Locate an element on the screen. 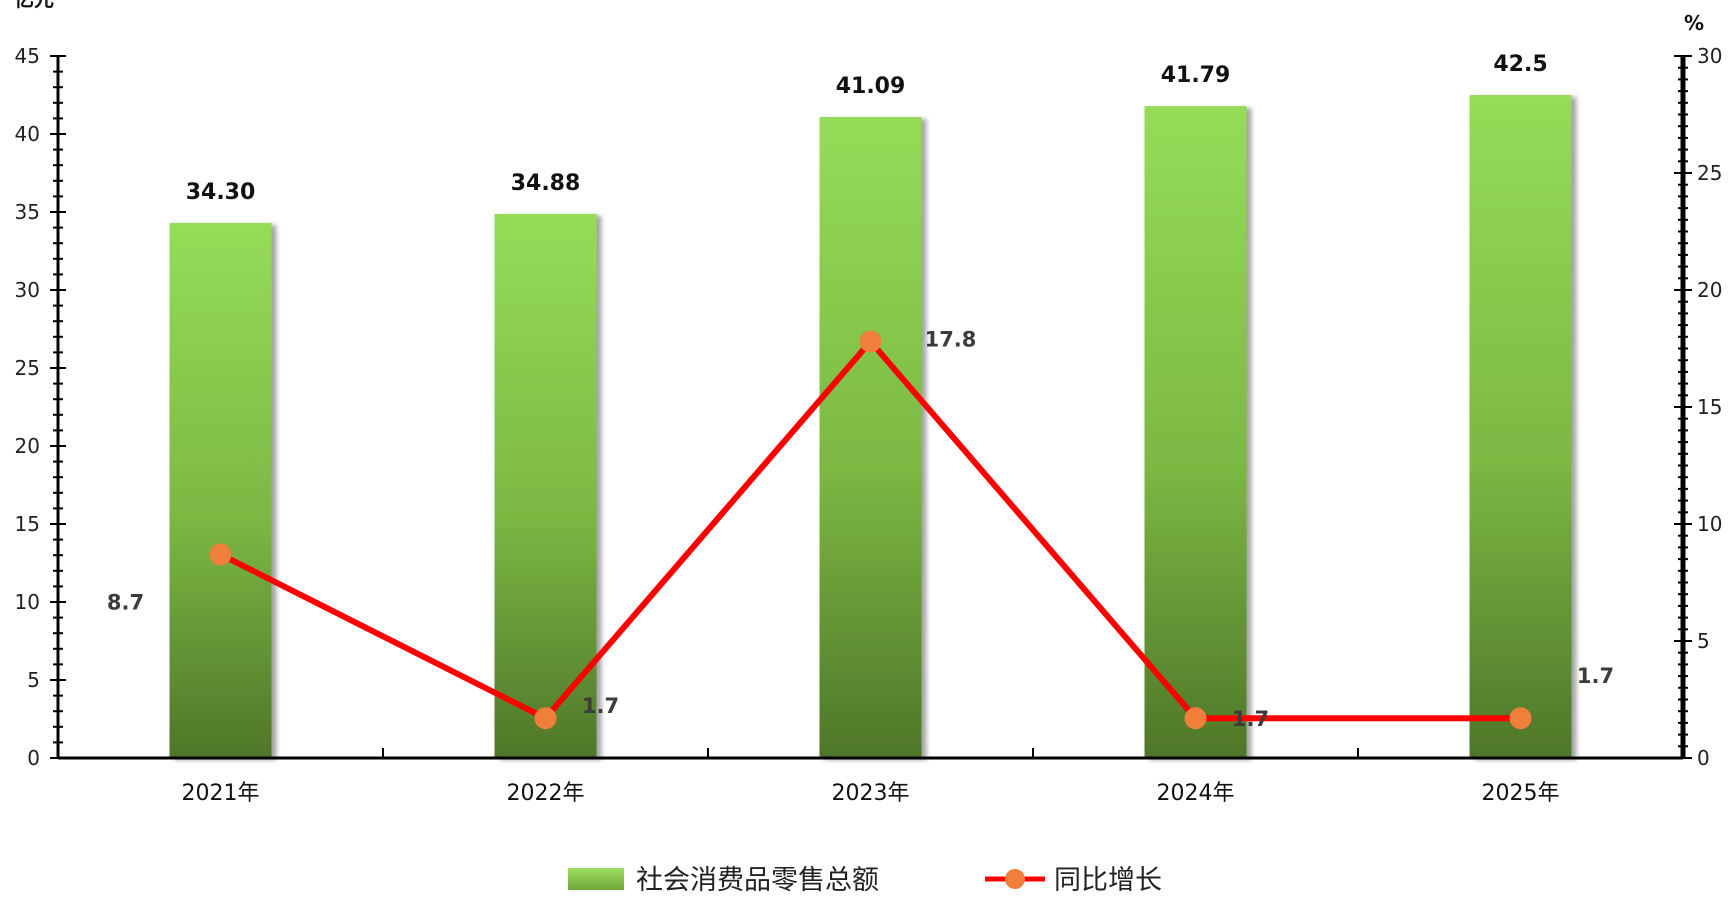 The image size is (1735, 902). x-tick-label: 2024年 is located at coordinates (1196, 793).